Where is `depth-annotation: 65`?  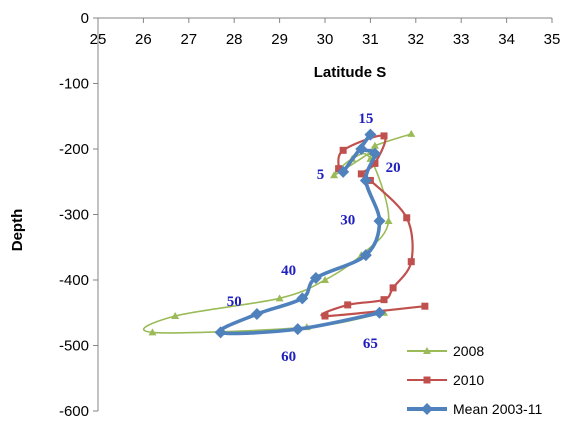 depth-annotation: 65 is located at coordinates (370, 344).